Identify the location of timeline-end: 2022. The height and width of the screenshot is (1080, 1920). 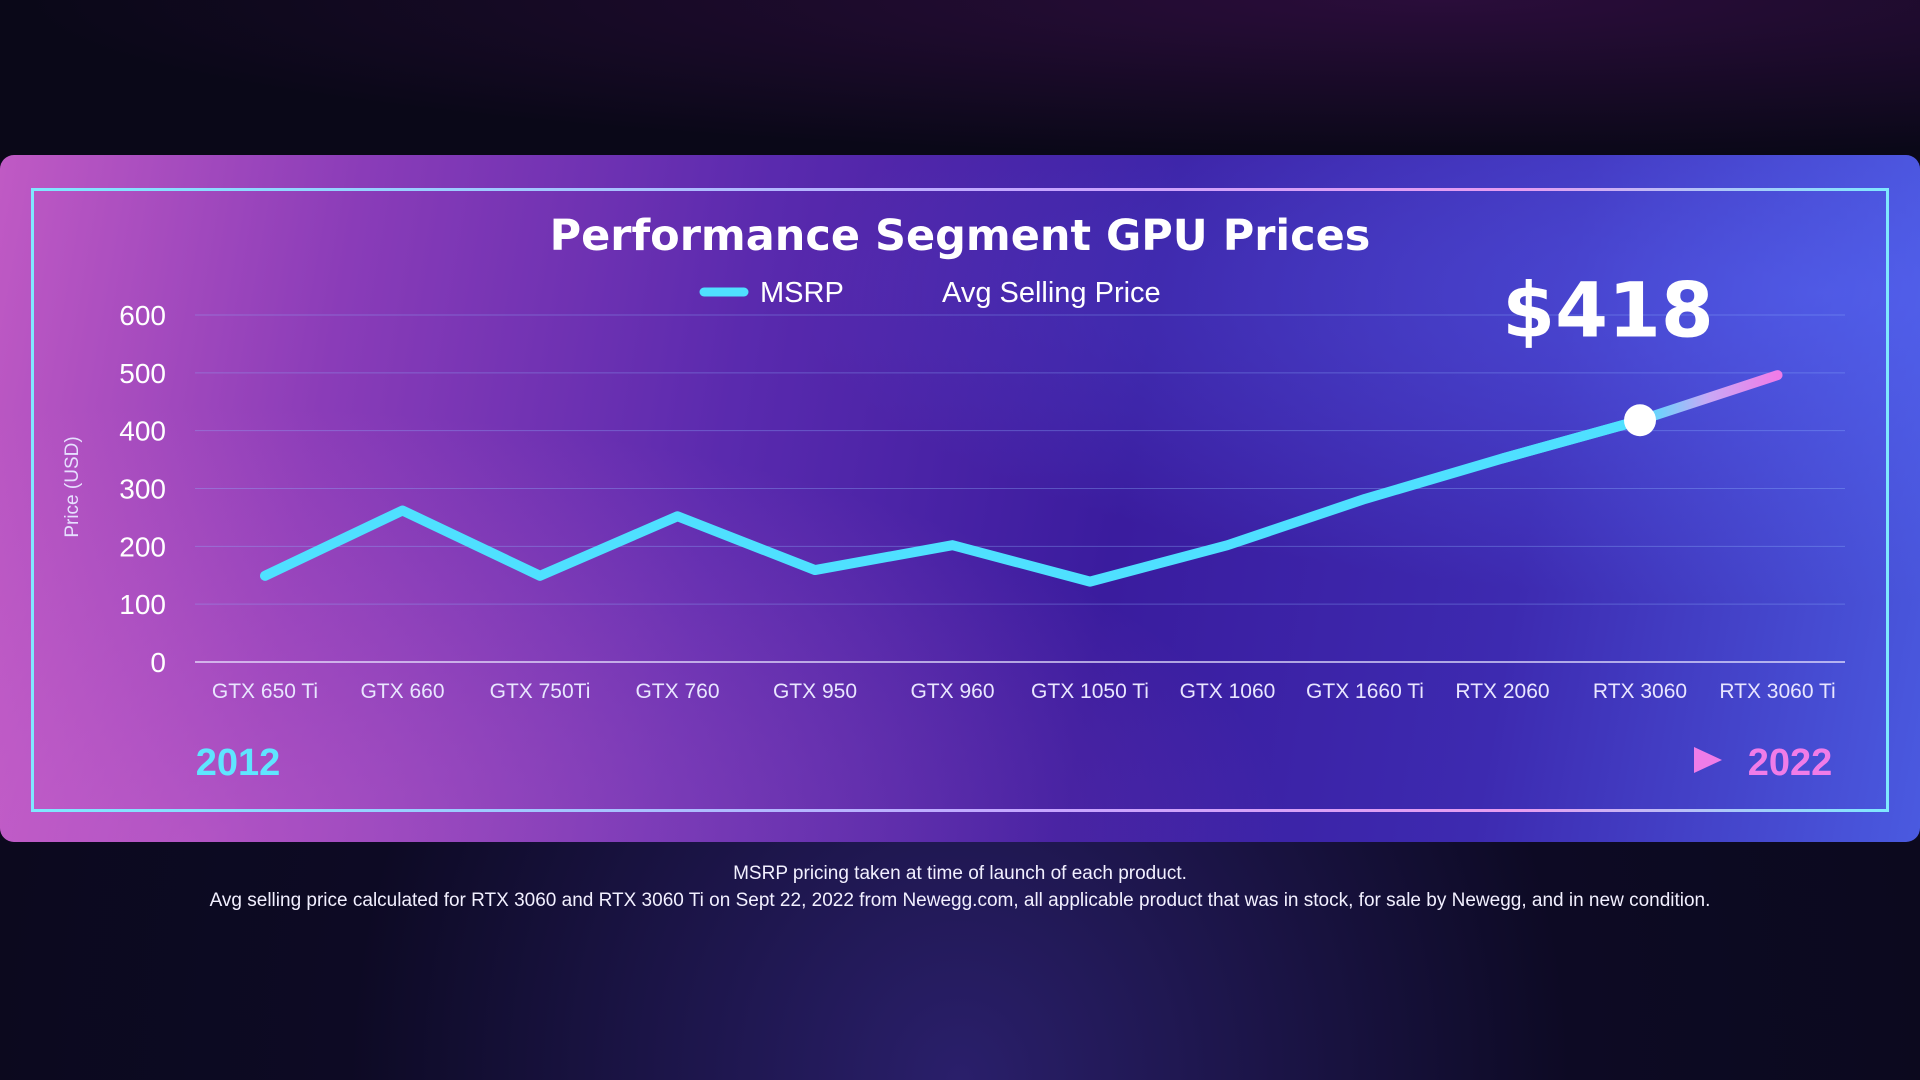
(1790, 763).